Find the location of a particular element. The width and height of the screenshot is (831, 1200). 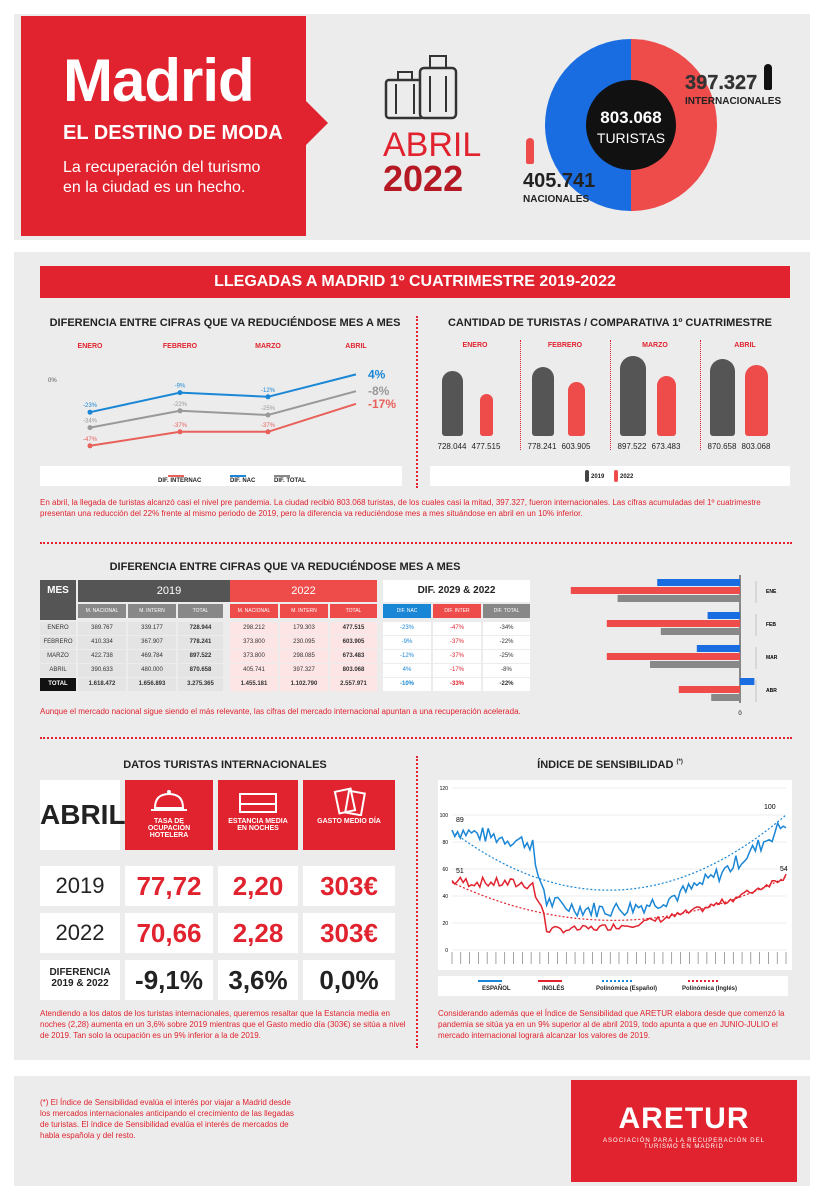

table-cell: -12% is located at coordinates (407, 656).